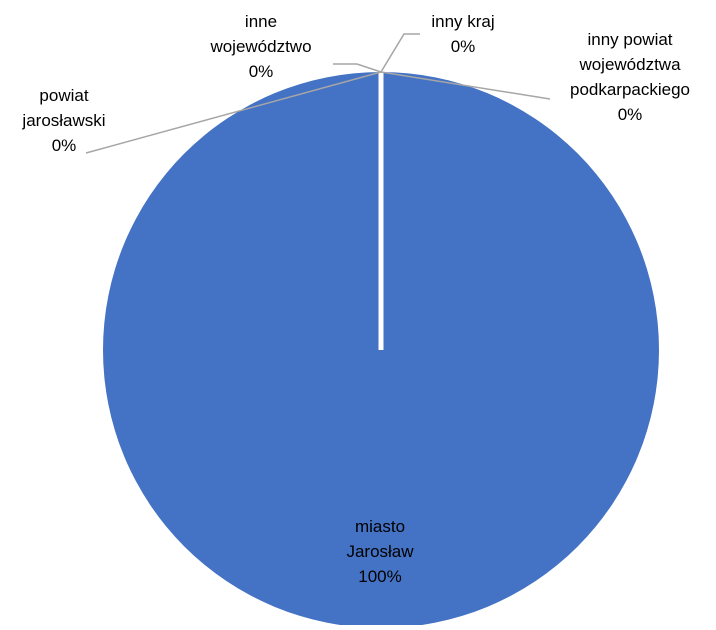 The height and width of the screenshot is (630, 716). Describe the element at coordinates (462, 34) in the screenshot. I see `data-label-inny-kraj: inny kraj 0%` at that location.